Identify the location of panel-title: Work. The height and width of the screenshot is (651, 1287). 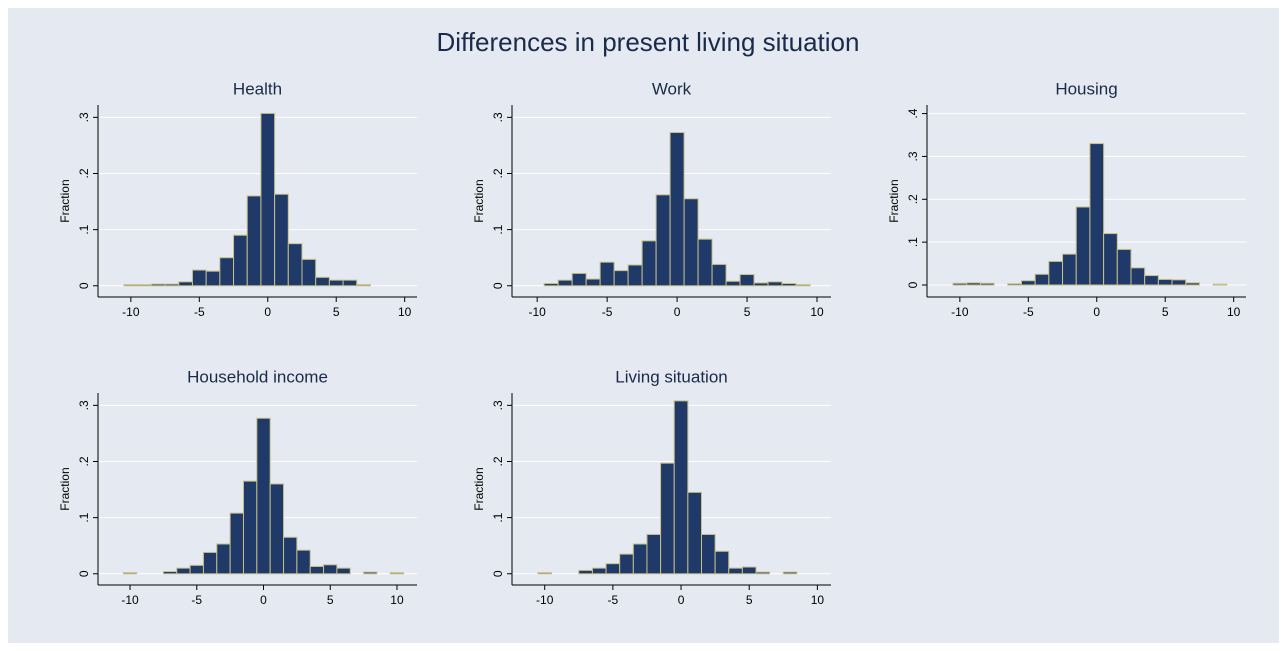
(672, 88).